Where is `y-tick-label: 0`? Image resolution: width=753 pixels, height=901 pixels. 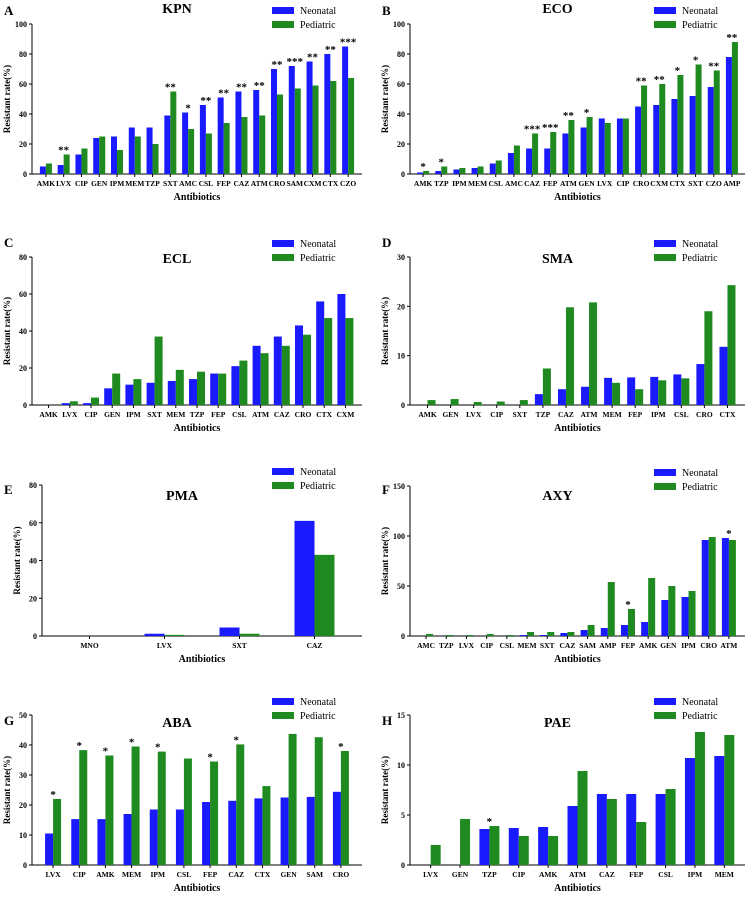 y-tick-label: 0 is located at coordinates (25, 405).